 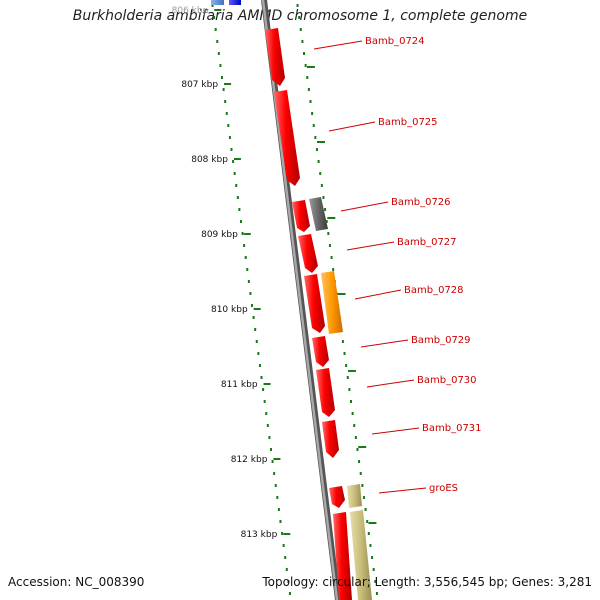 What do you see at coordinates (342, 556) in the screenshot?
I see `gene-red-bottom` at bounding box center [342, 556].